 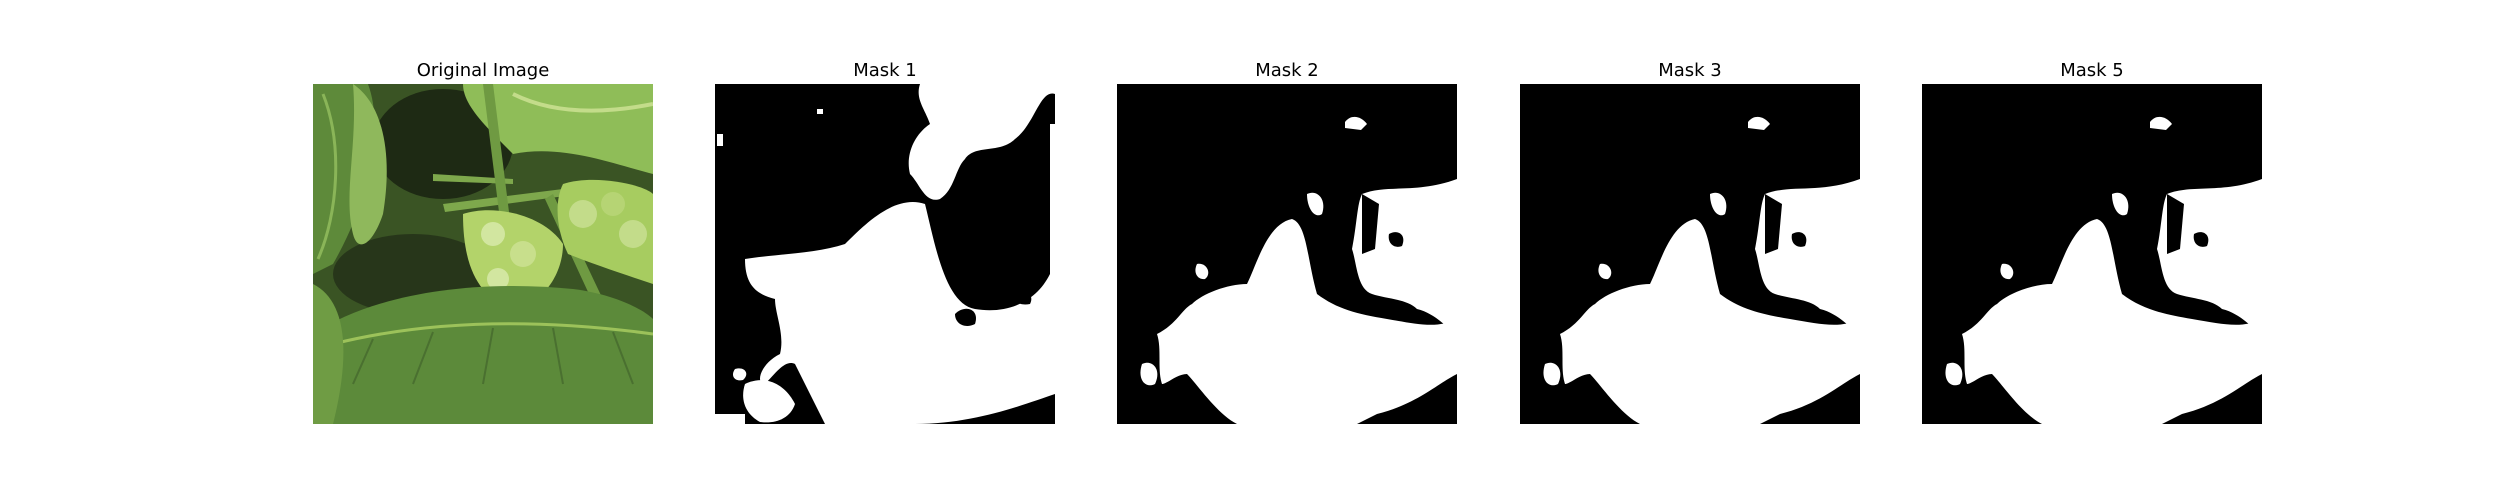 I want to click on panel-title: Mask 1, so click(x=885, y=70).